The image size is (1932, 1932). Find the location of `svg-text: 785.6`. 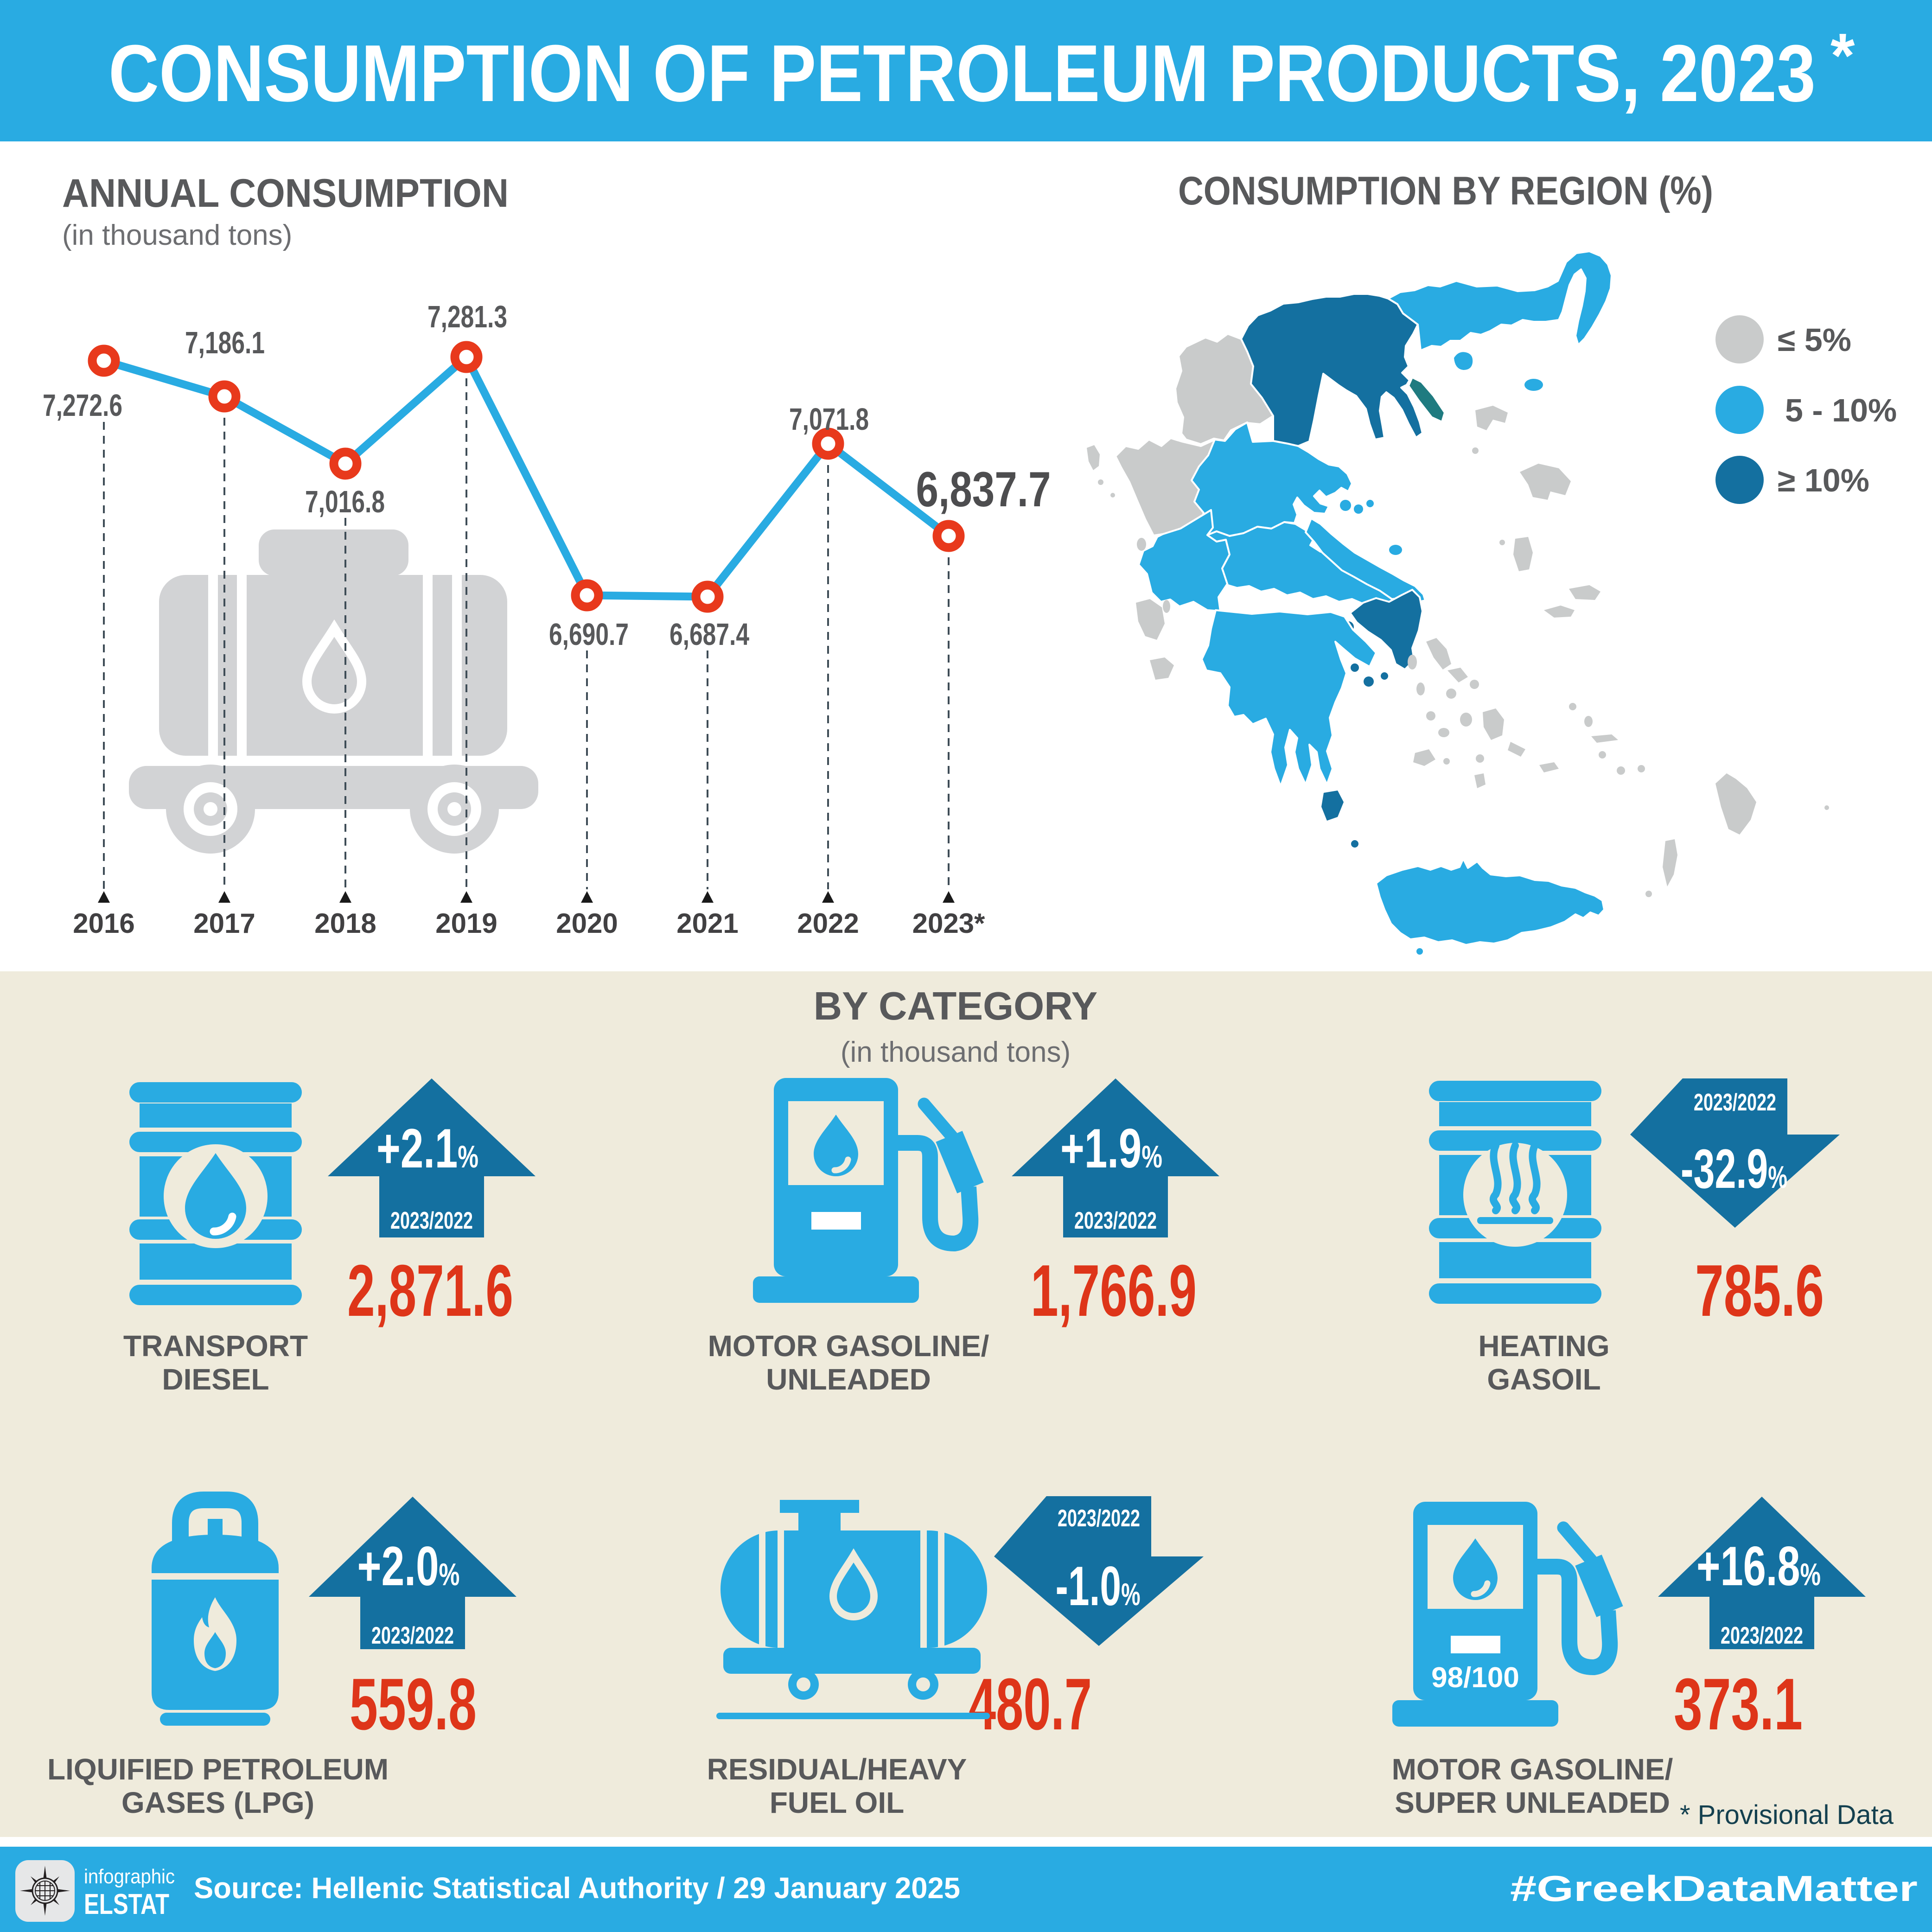

svg-text: 785.6 is located at coordinates (1759, 1291).